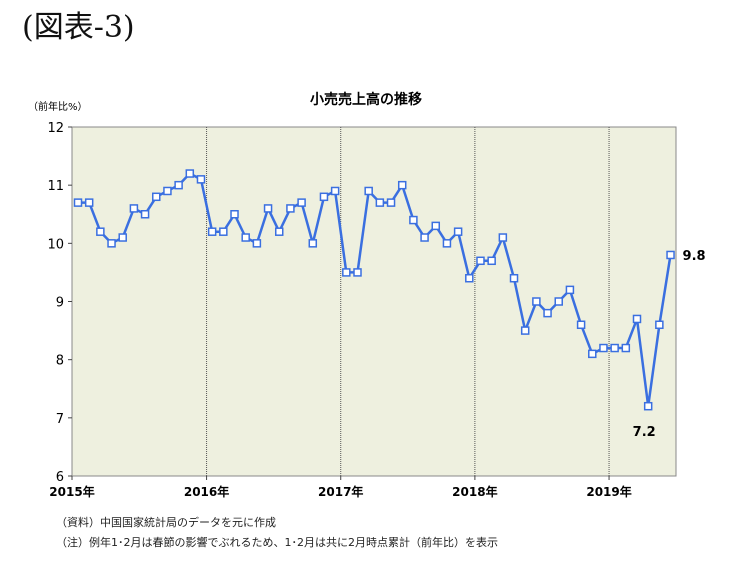 Image resolution: width=744 pixels, height=566 pixels. What do you see at coordinates (60, 477) in the screenshot?
I see `y-tick-label: 6` at bounding box center [60, 477].